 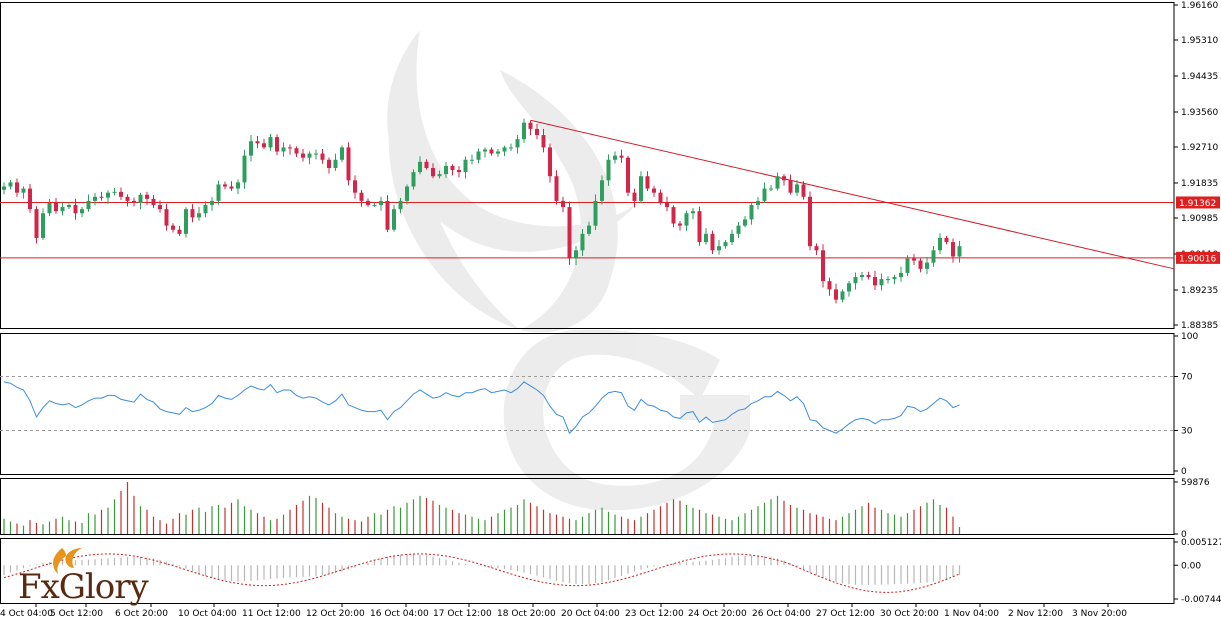 What do you see at coordinates (207, 614) in the screenshot?
I see `time-tick-label: 10 Oct 04:00` at bounding box center [207, 614].